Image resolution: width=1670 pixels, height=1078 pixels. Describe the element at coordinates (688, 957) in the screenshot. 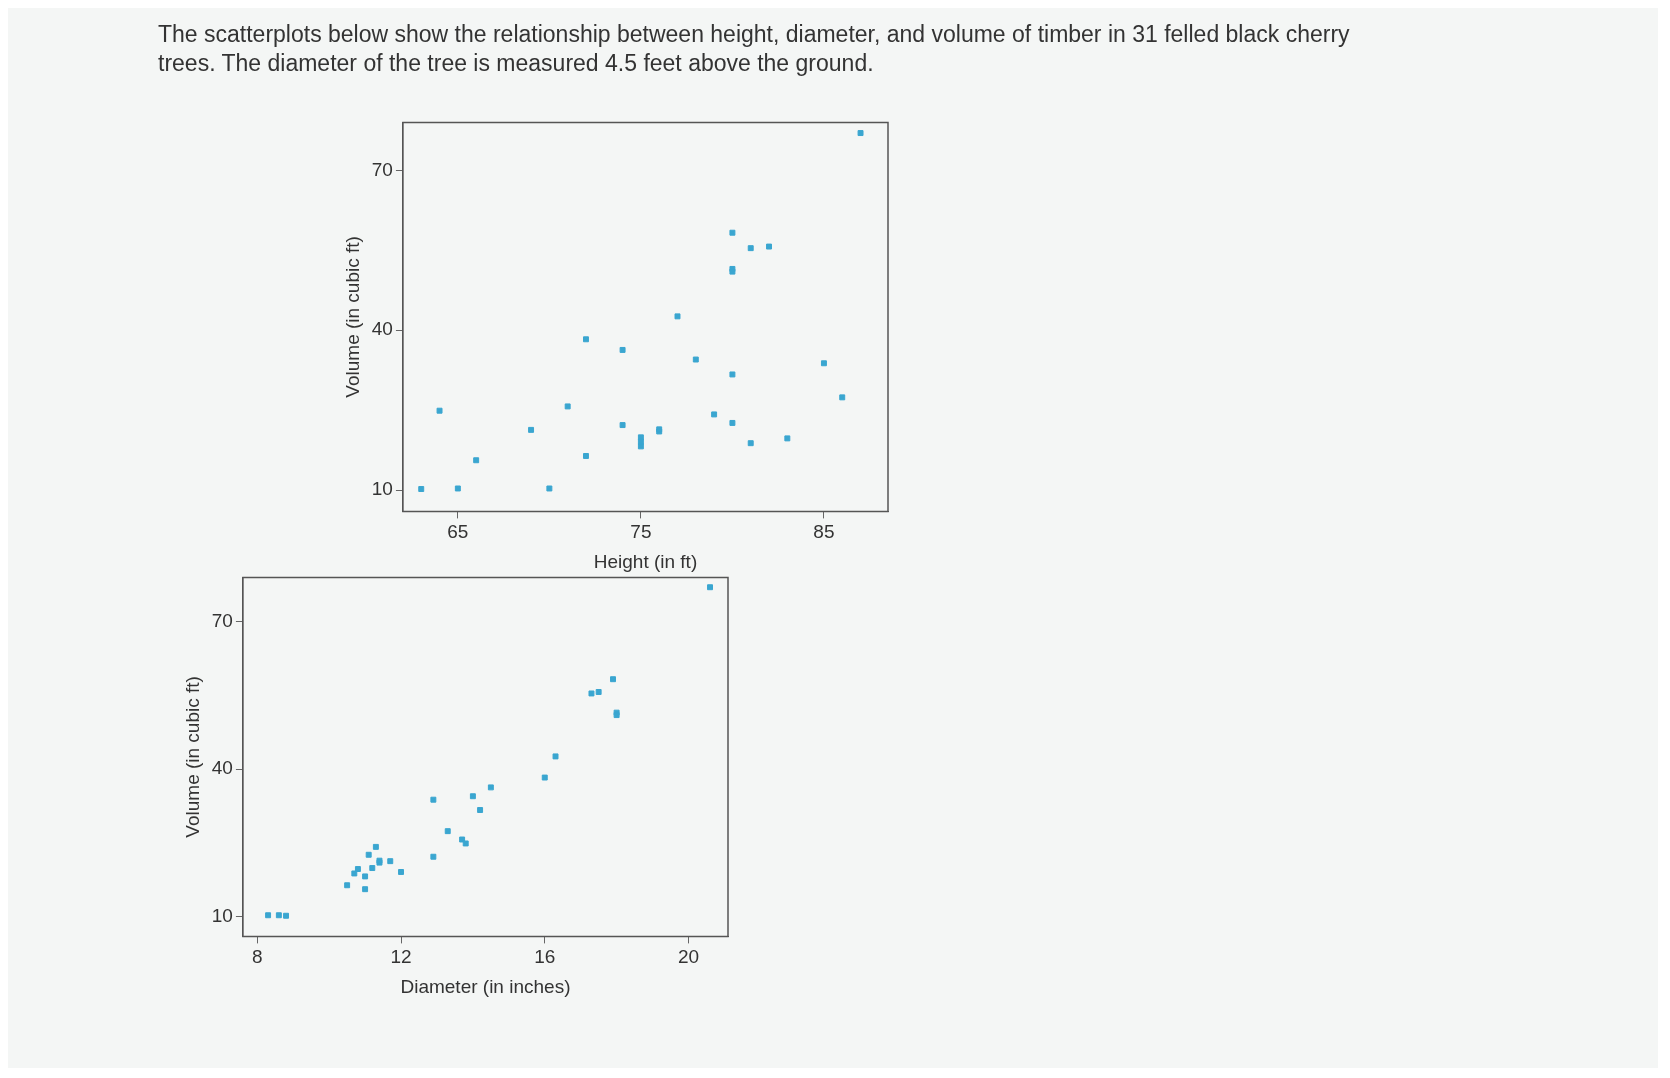

I see `x-tick-label: 20` at that location.